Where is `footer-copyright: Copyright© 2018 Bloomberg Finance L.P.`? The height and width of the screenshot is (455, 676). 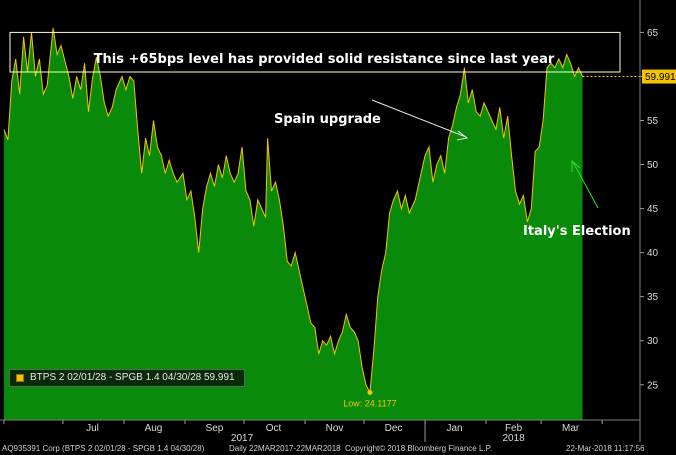 footer-copyright: Copyright© 2018 Bloomberg Finance L.P. is located at coordinates (419, 448).